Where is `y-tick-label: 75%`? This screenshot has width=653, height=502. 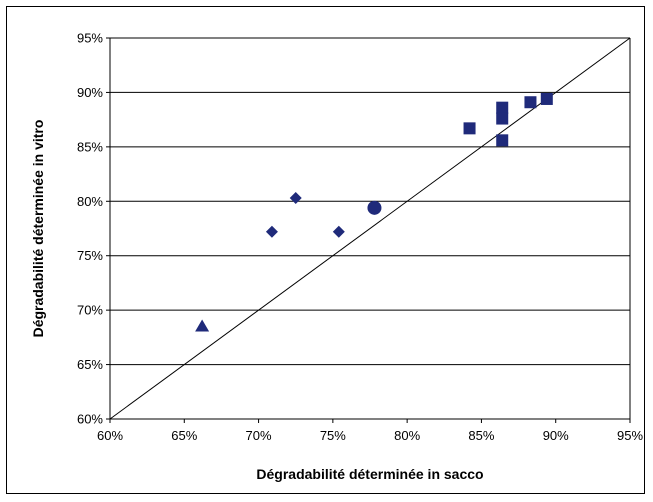 y-tick-label: 75% is located at coordinates (90, 255).